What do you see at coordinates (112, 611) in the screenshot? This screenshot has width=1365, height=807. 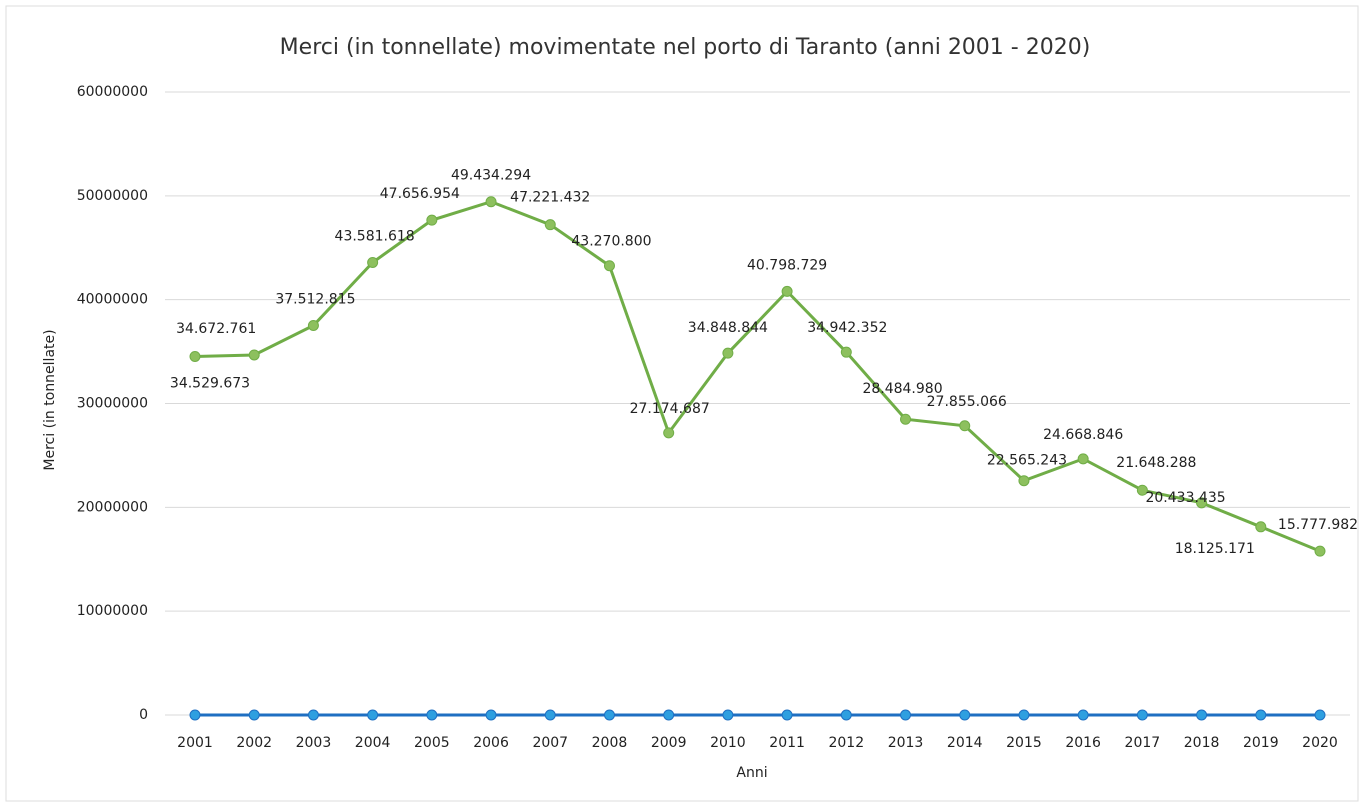 I see `y-tick-label: 10000000` at bounding box center [112, 611].